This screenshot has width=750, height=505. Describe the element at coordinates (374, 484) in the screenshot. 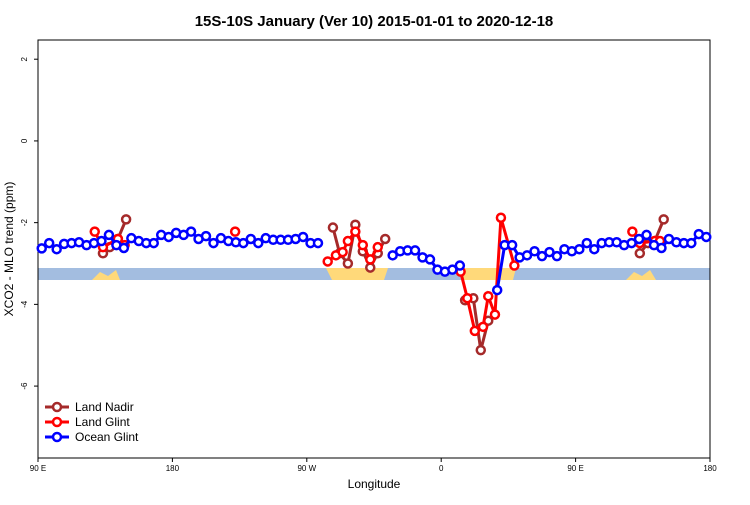

I see `x-axis-label: Longitude` at that location.